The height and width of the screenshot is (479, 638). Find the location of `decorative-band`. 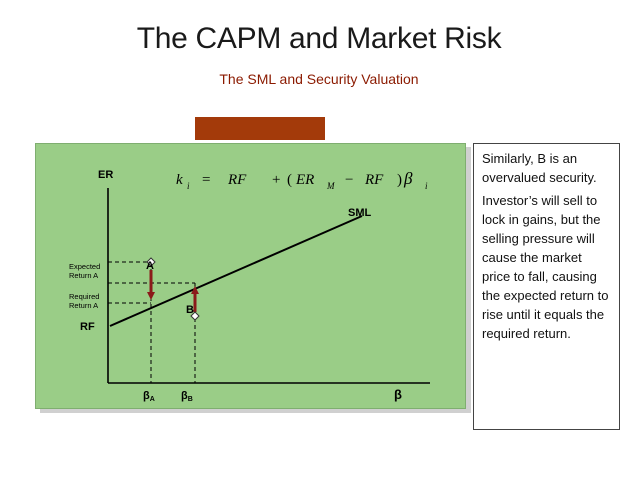

decorative-band is located at coordinates (260, 128).